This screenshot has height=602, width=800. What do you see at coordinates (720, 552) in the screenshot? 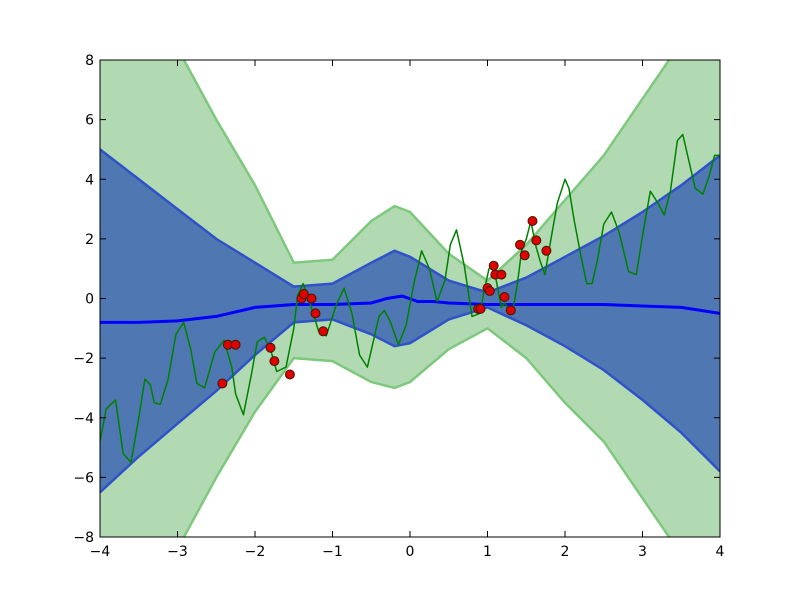
I see `x-tick-label: 4` at bounding box center [720, 552].